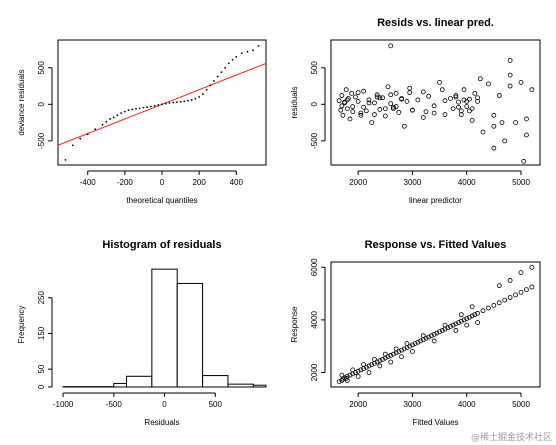 Image resolution: width=556 pixels, height=445 pixels. I want to click on x-tick-label: 200, so click(199, 182).